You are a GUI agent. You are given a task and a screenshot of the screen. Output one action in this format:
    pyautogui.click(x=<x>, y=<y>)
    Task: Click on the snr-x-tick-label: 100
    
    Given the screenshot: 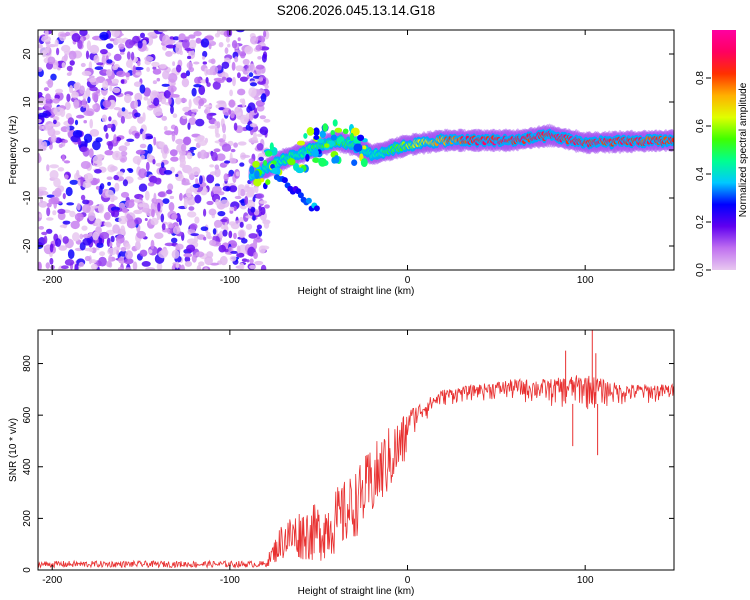 What is the action you would take?
    pyautogui.click(x=585, y=580)
    